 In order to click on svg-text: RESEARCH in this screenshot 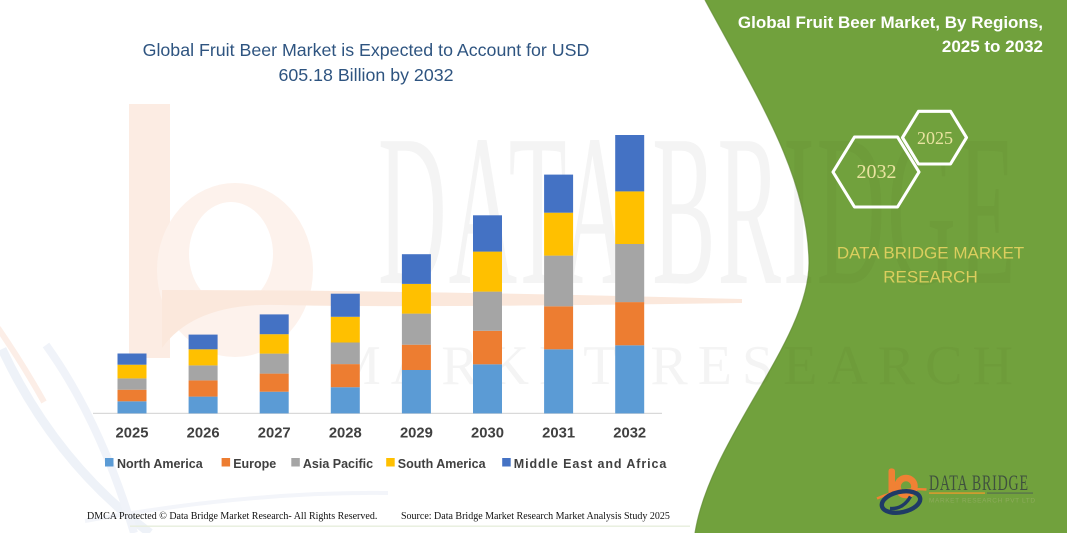, I will do `click(930, 277)`.